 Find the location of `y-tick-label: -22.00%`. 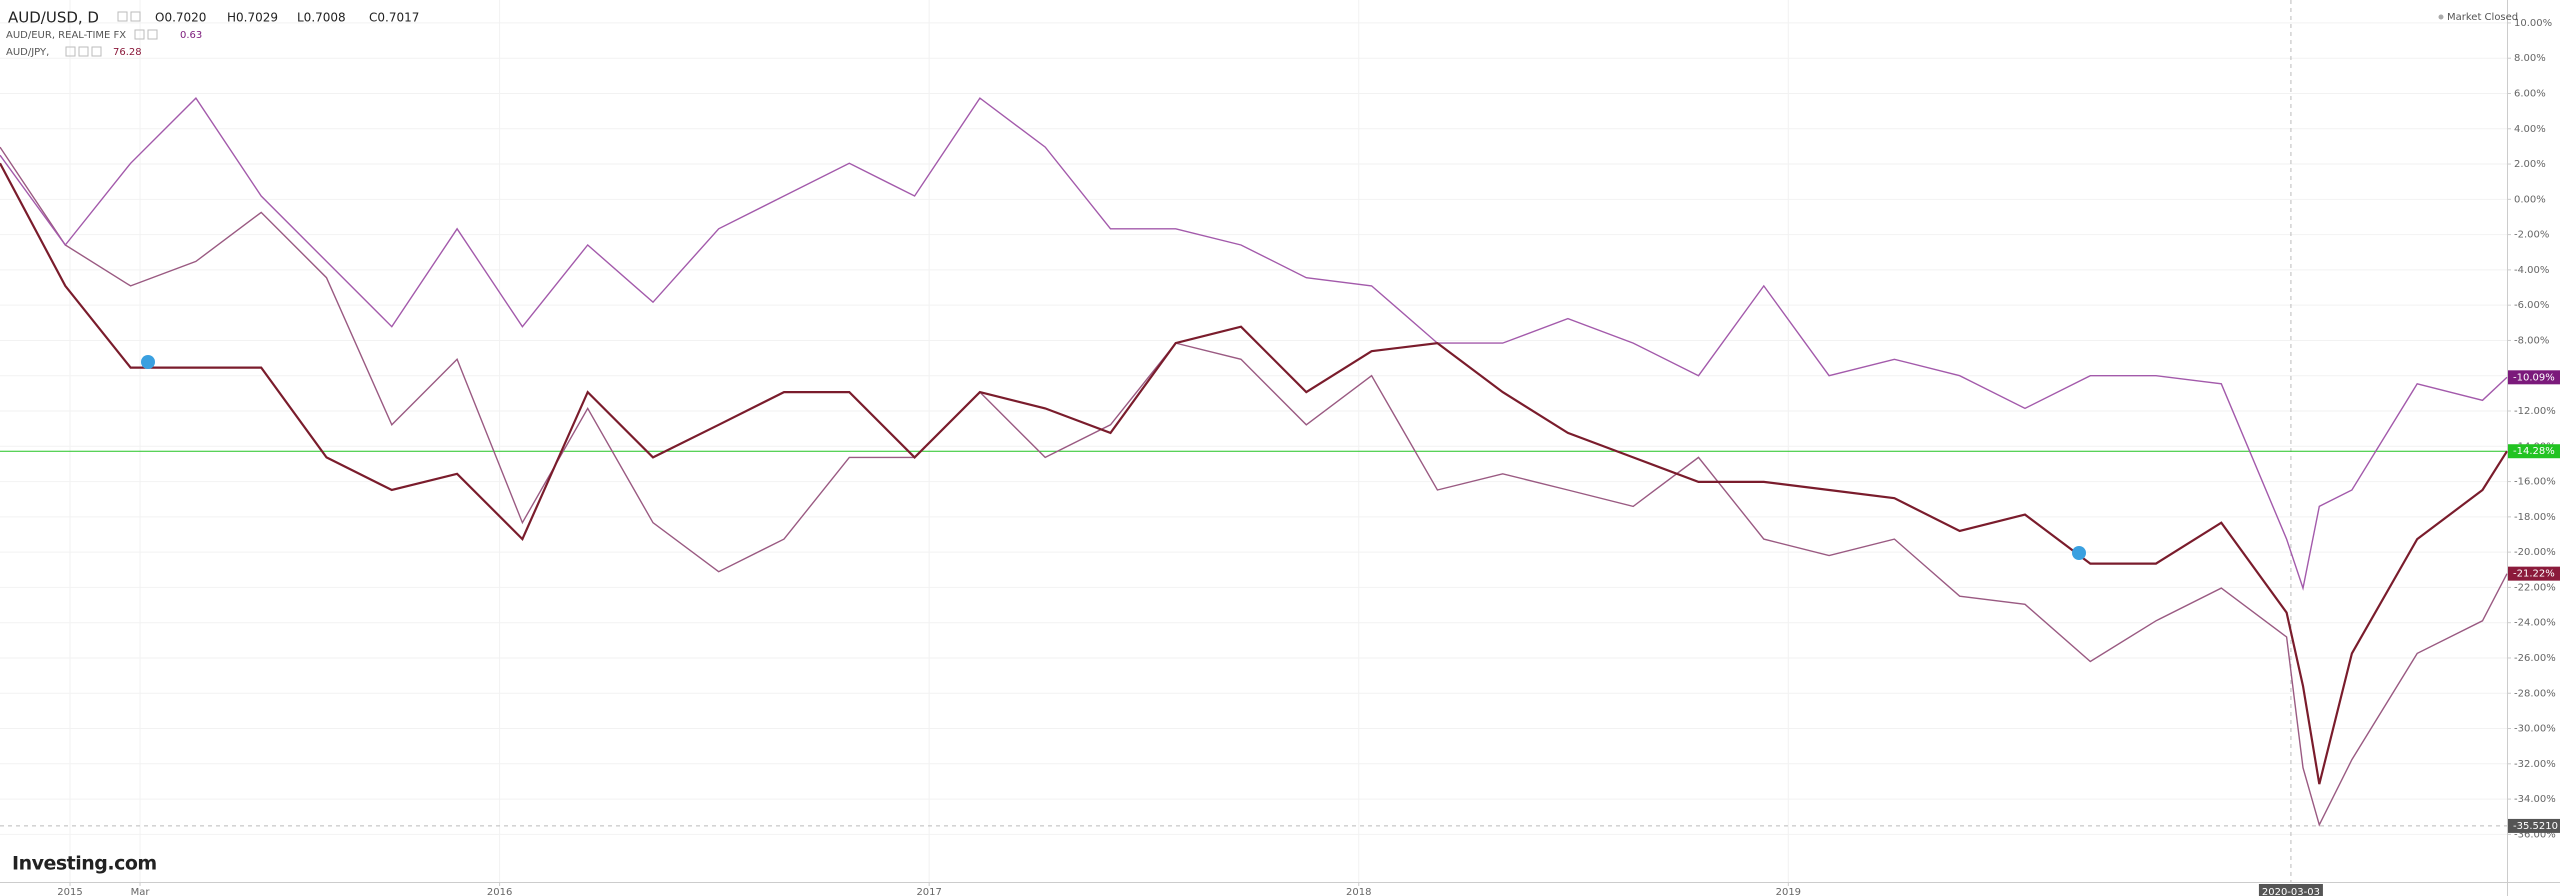

y-tick-label: -22.00% is located at coordinates (2535, 587).